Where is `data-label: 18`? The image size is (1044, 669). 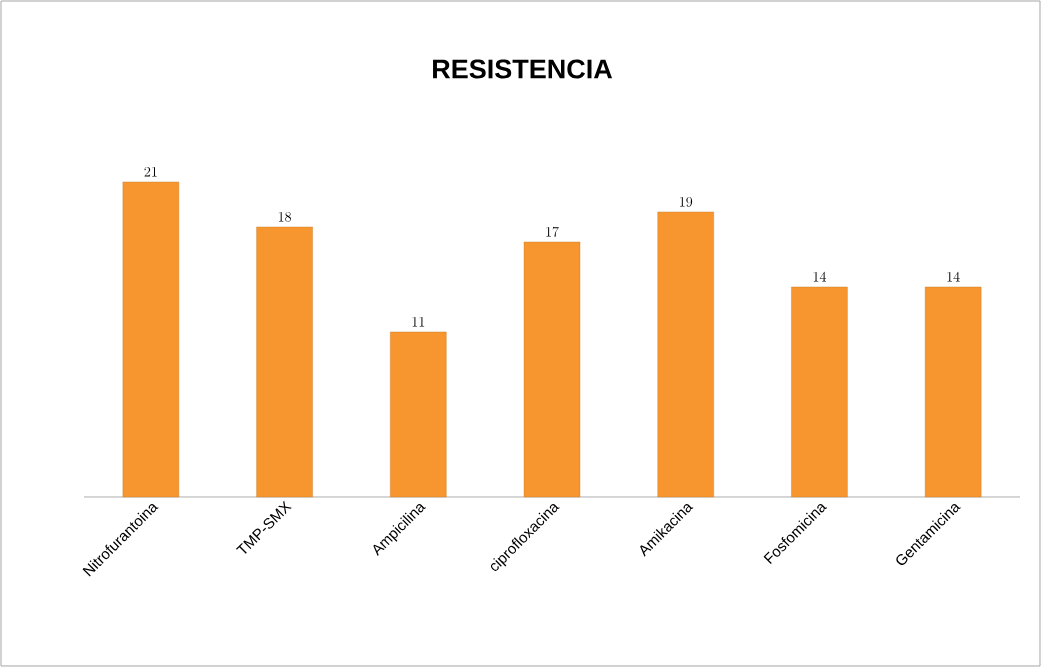
data-label: 18 is located at coordinates (284, 216).